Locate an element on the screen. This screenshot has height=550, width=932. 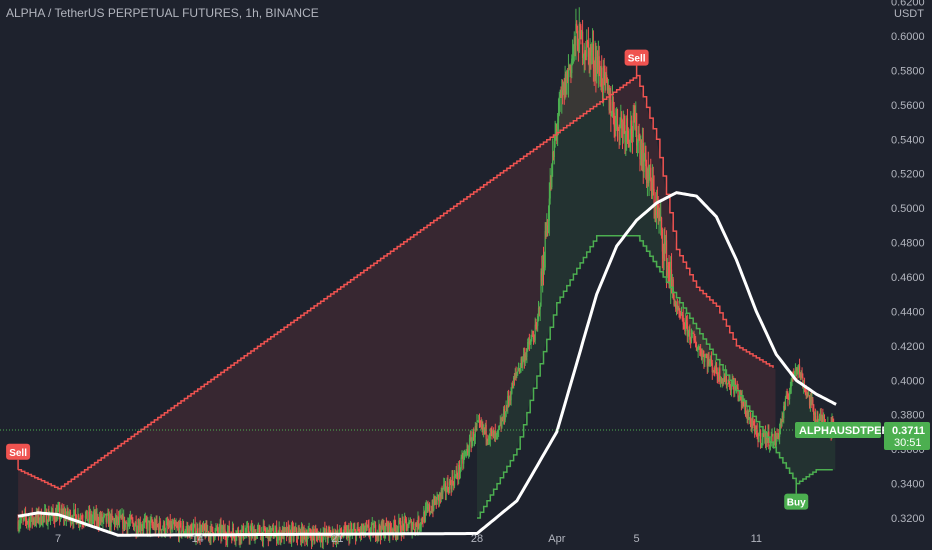
bar-countdown: 30:51 is located at coordinates (908, 443).